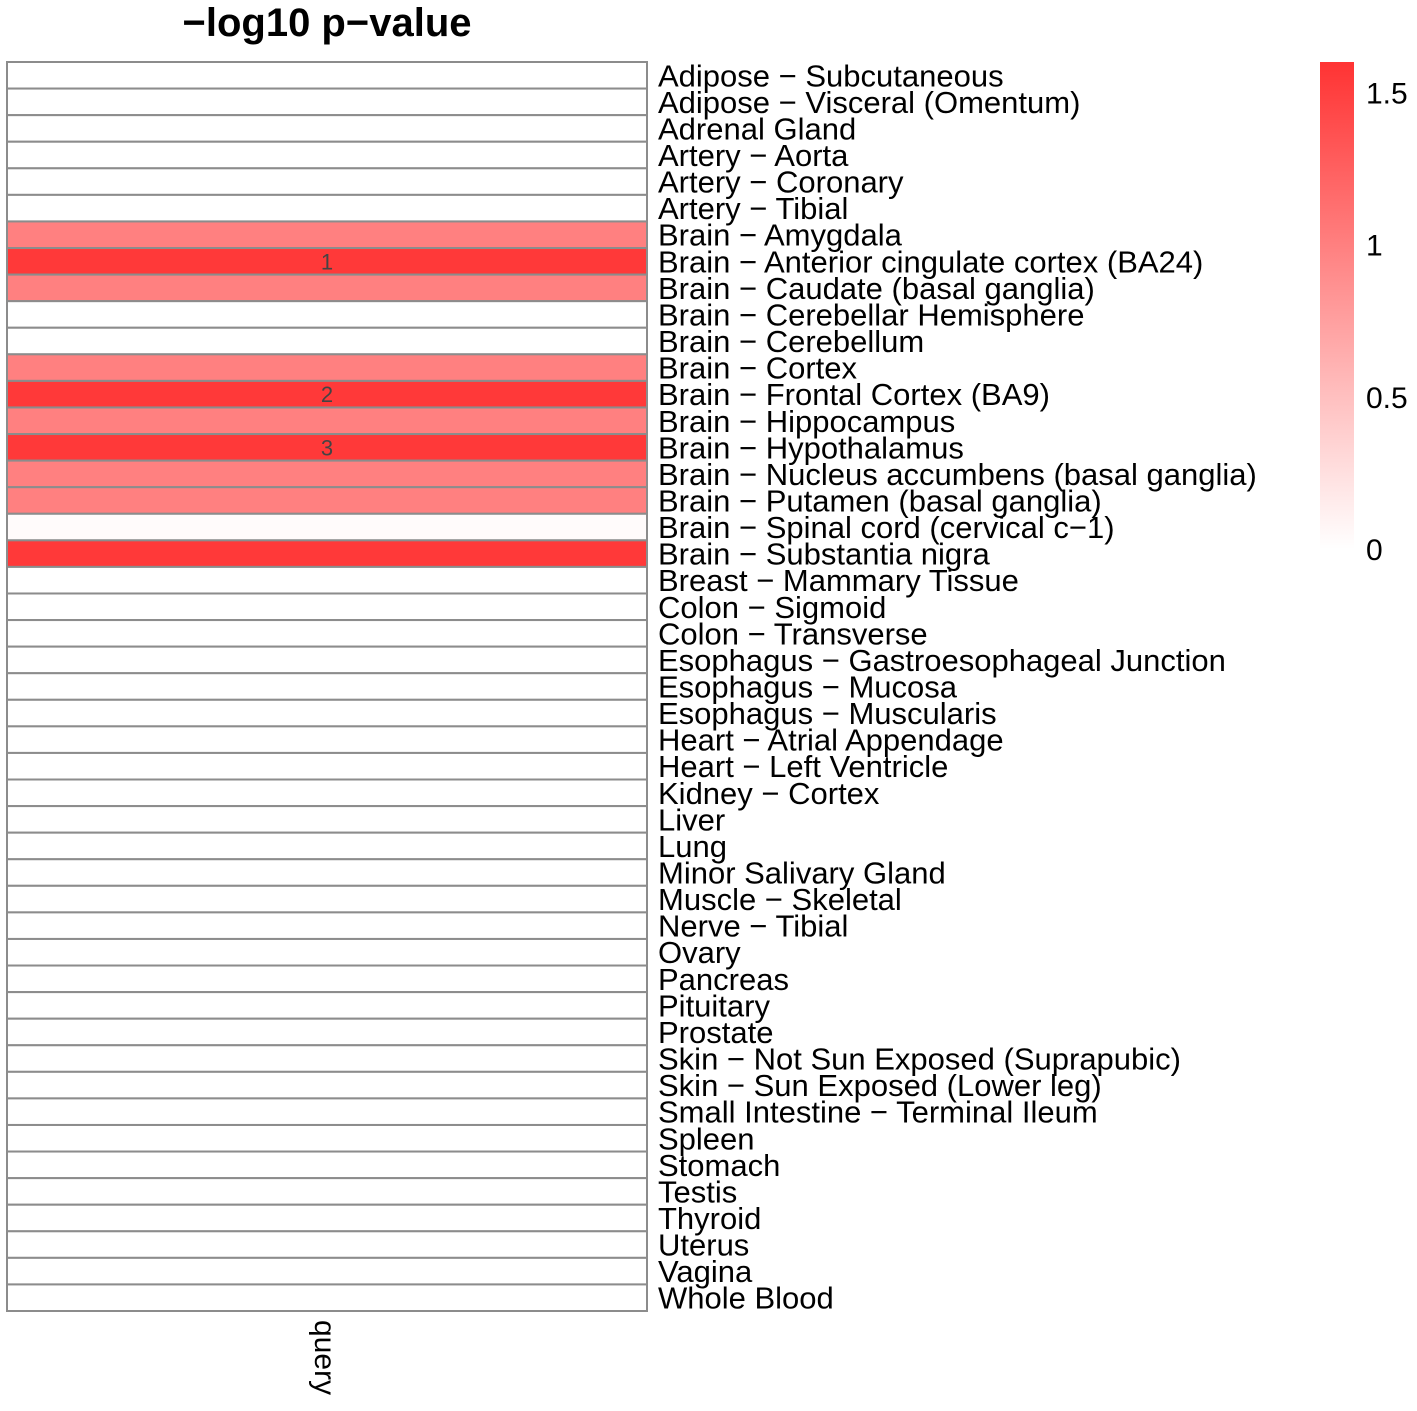 This screenshot has width=1417, height=1411. I want to click on legend-tick-label: 0, so click(1374, 550).